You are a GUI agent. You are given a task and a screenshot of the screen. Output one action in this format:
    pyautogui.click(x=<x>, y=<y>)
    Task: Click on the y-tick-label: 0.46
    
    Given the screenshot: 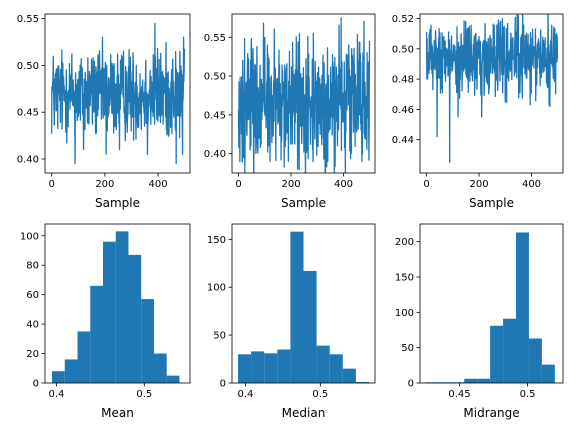 What is the action you would take?
    pyautogui.click(x=403, y=110)
    